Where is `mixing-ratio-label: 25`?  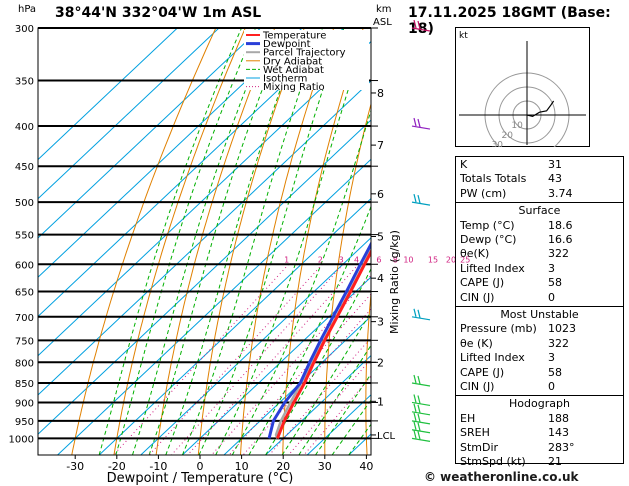 mixing-ratio-label: 25 is located at coordinates (465, 259).